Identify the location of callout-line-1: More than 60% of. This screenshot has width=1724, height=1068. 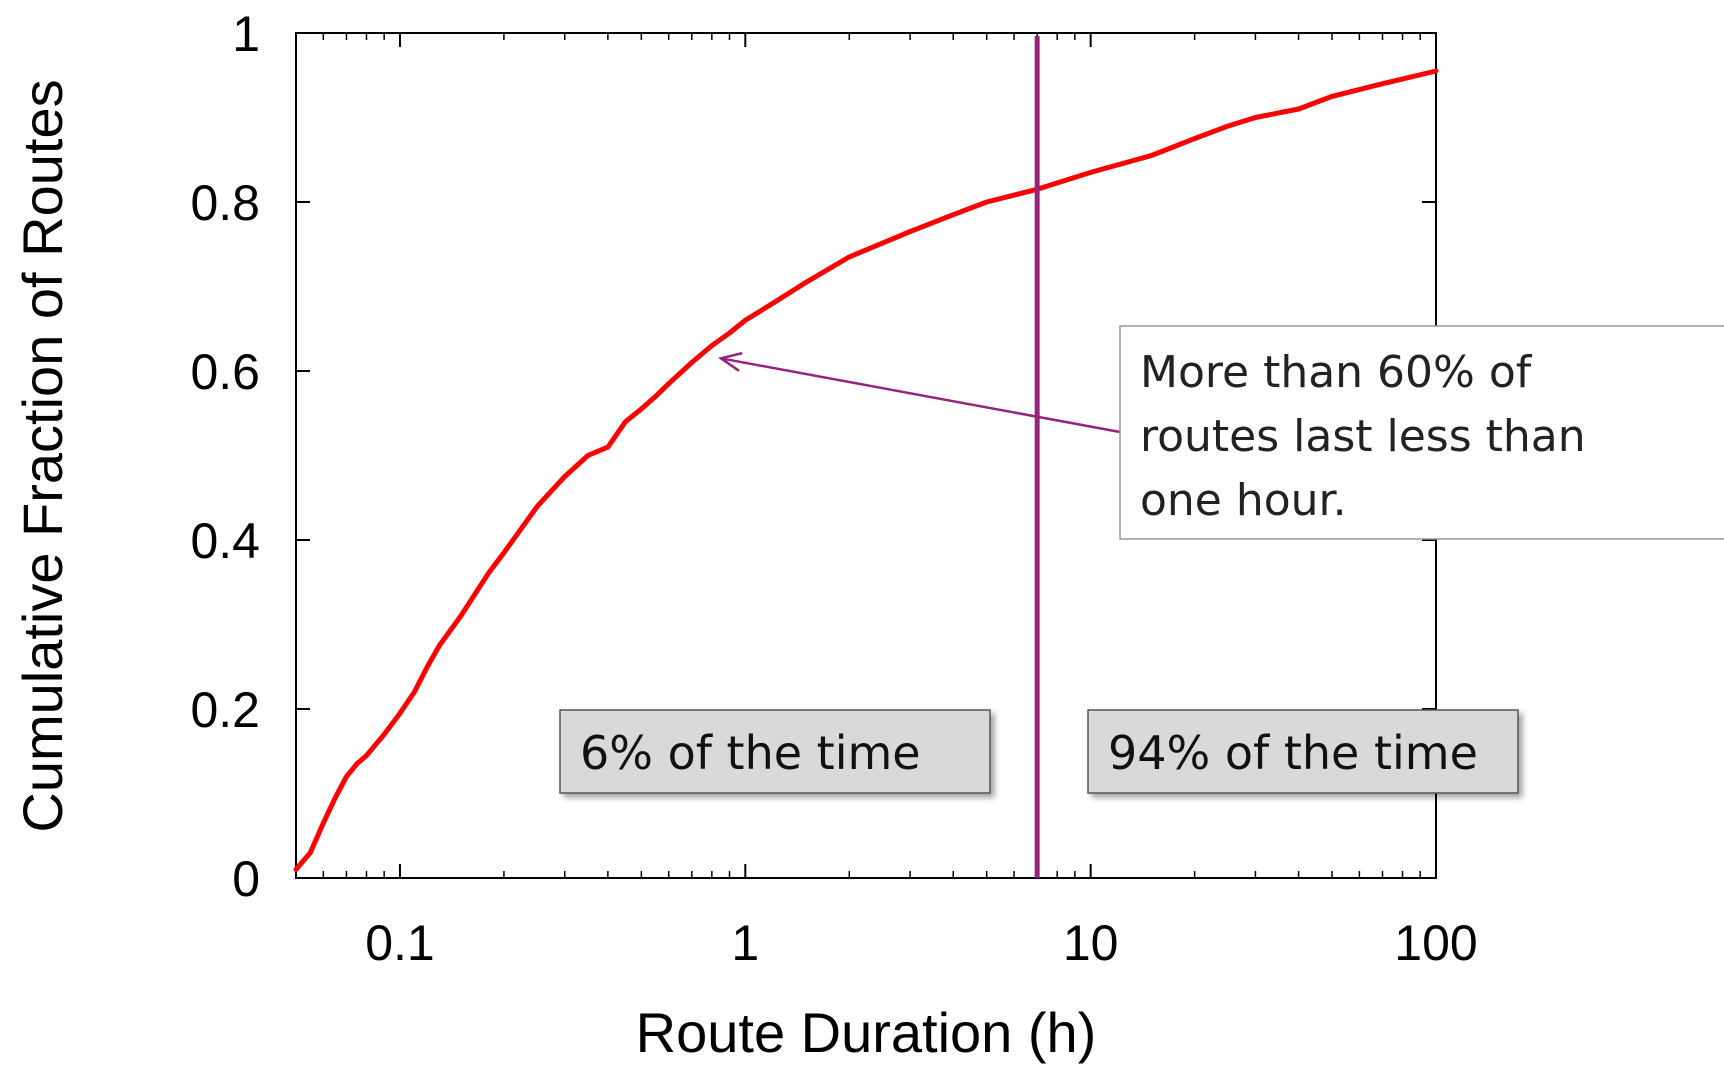
(1336, 372).